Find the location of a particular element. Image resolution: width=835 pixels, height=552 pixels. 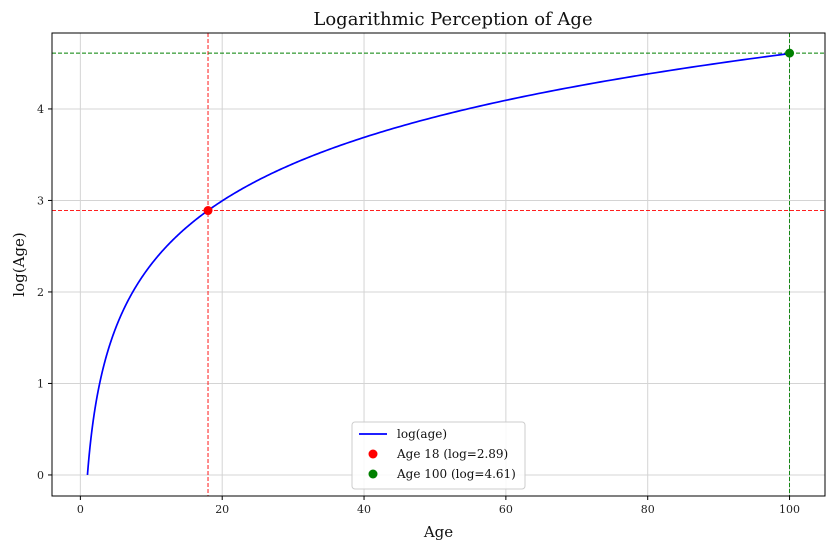

x-tick-label: 100 is located at coordinates (789, 509).